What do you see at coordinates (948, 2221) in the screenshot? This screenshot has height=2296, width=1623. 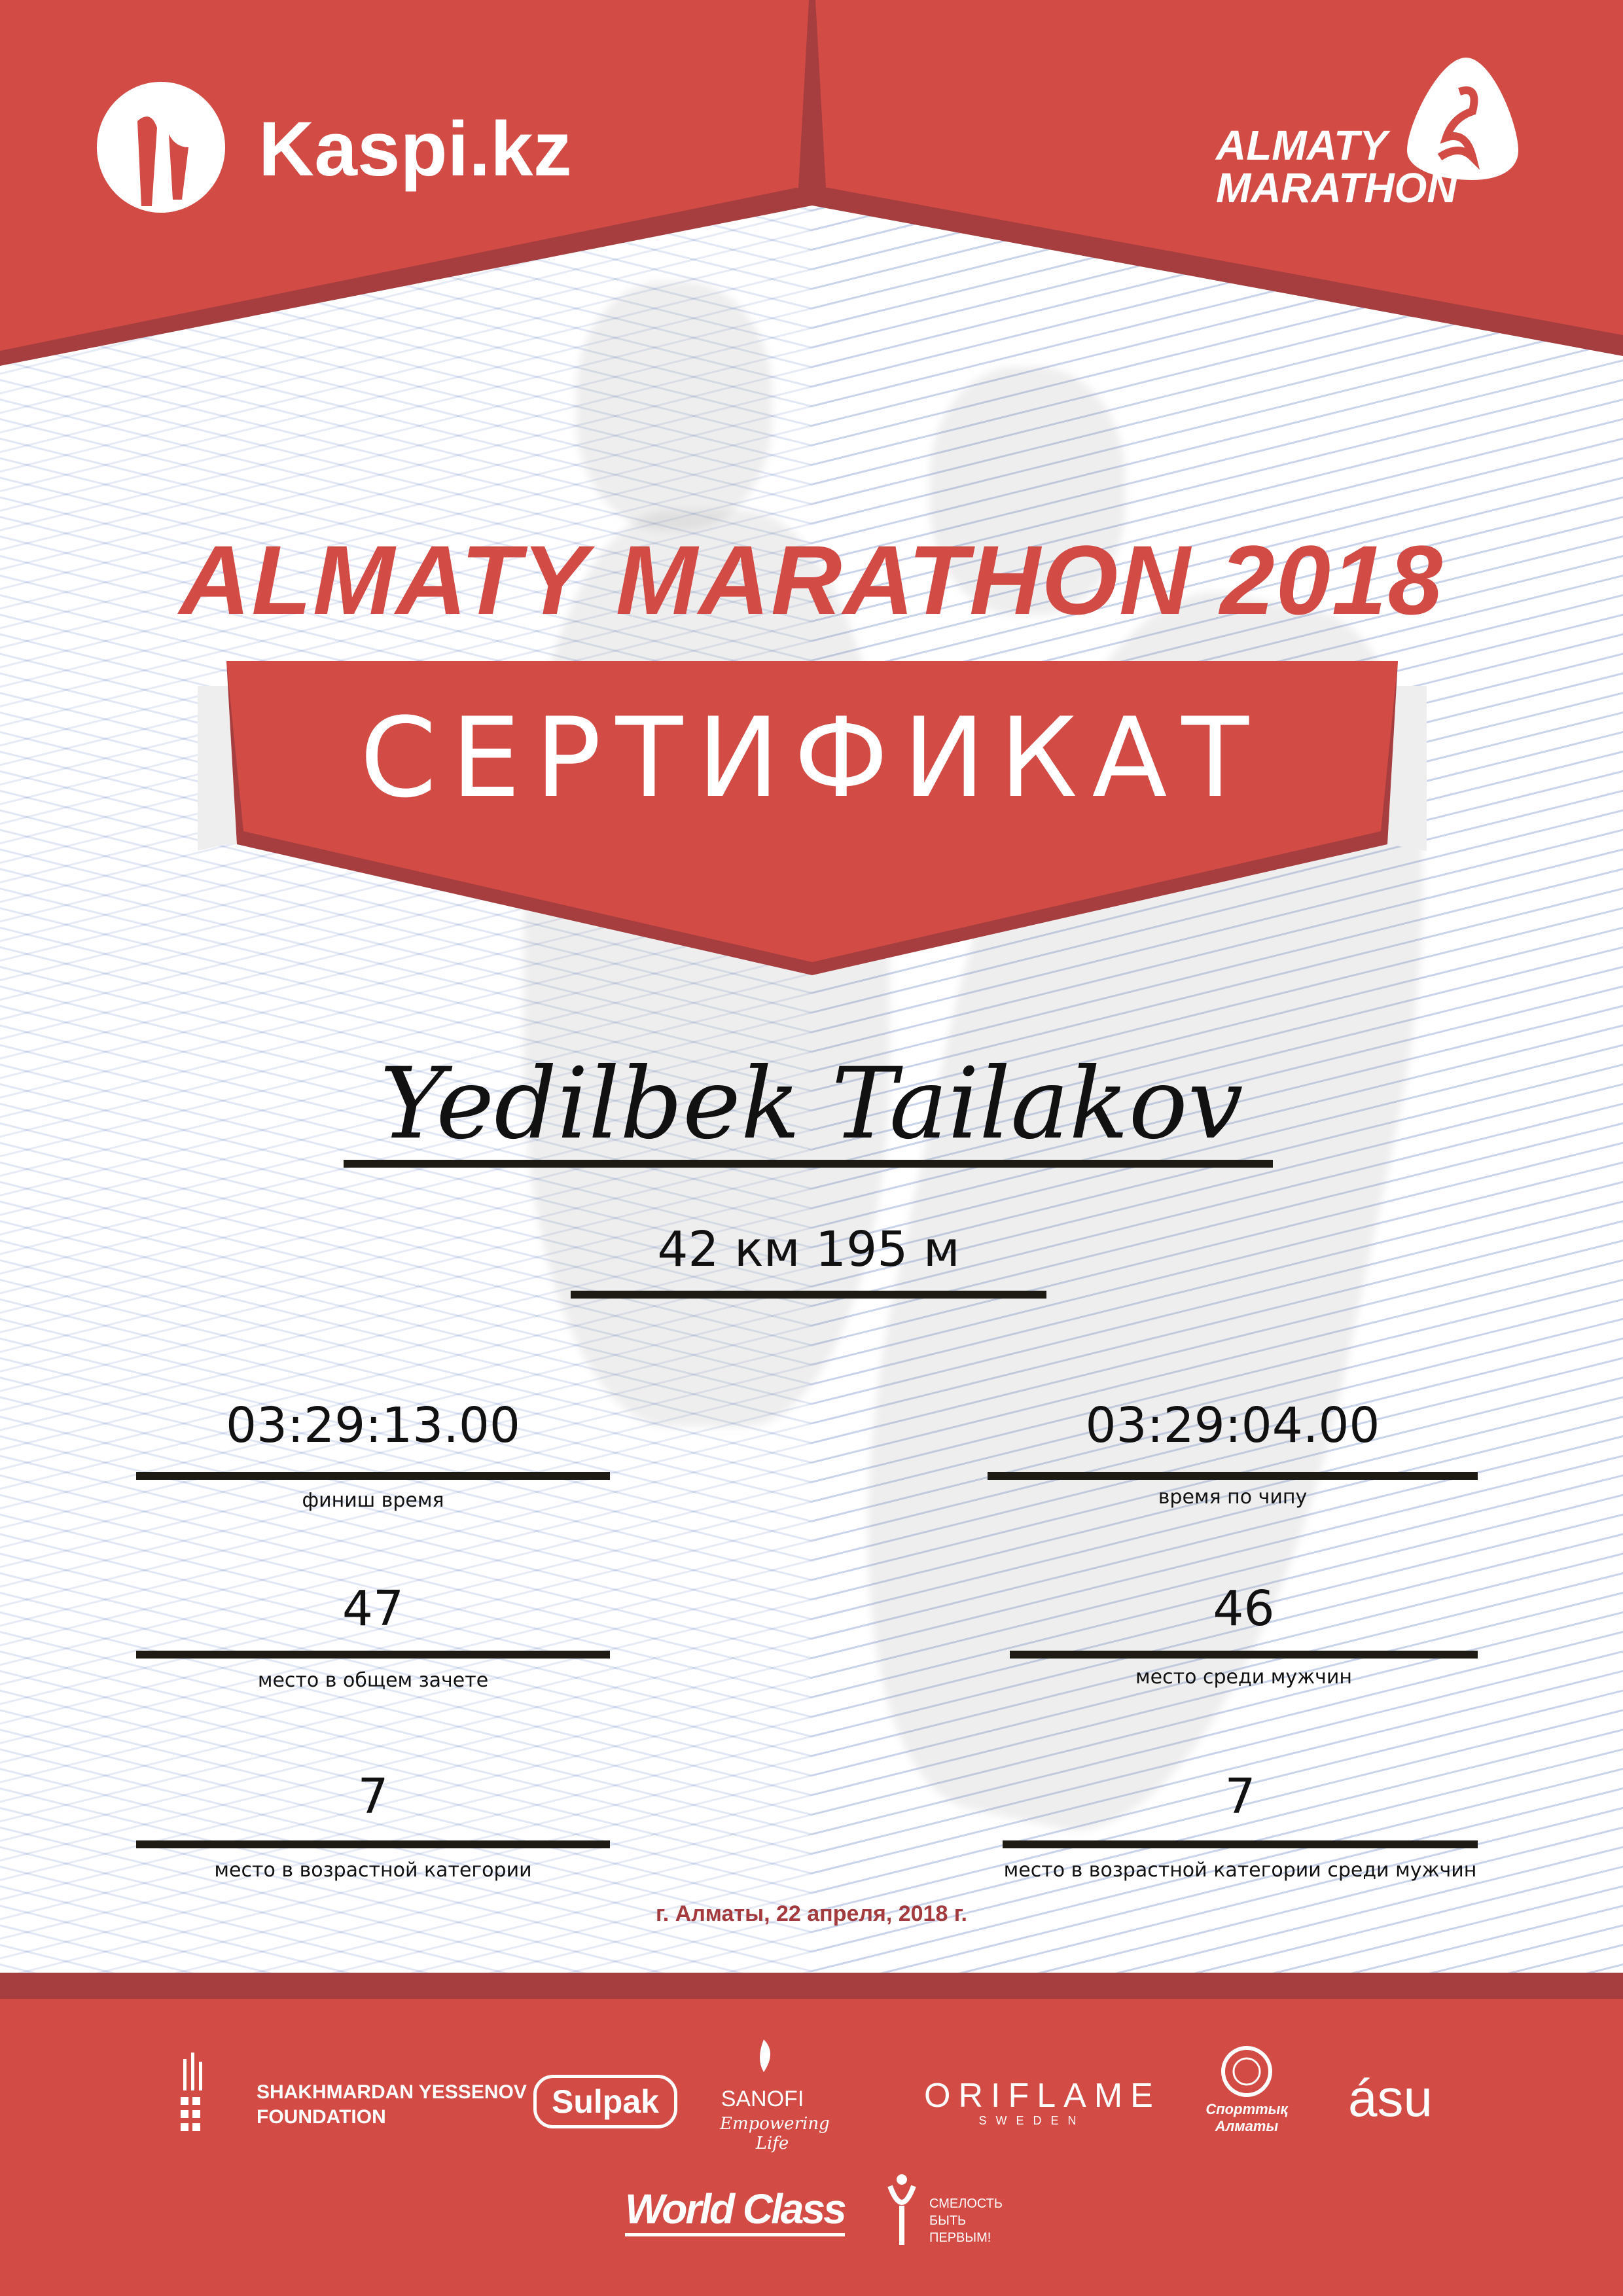 I see `fund-slogan-line2: БЫТЬ` at bounding box center [948, 2221].